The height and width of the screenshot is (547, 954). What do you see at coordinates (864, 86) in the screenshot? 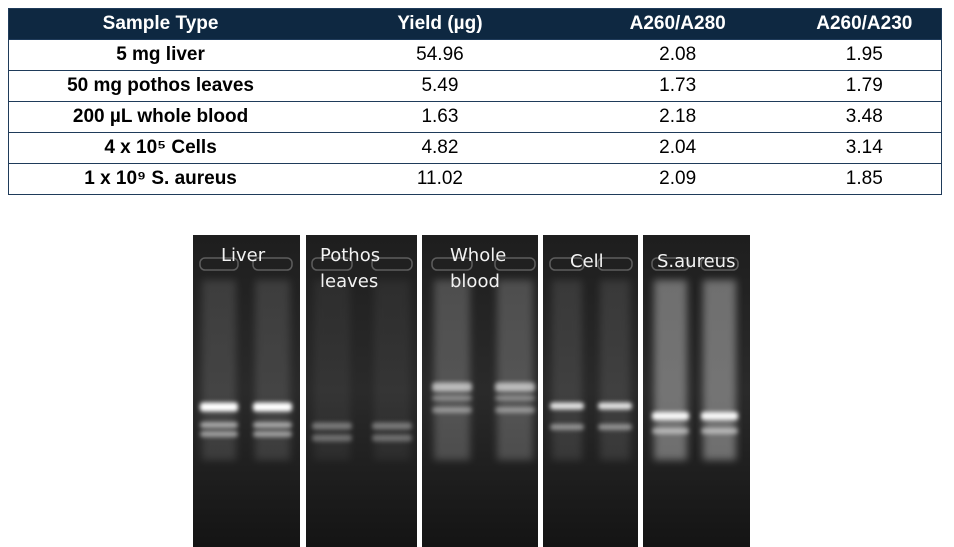
I see `table-cell: 1.79` at bounding box center [864, 86].